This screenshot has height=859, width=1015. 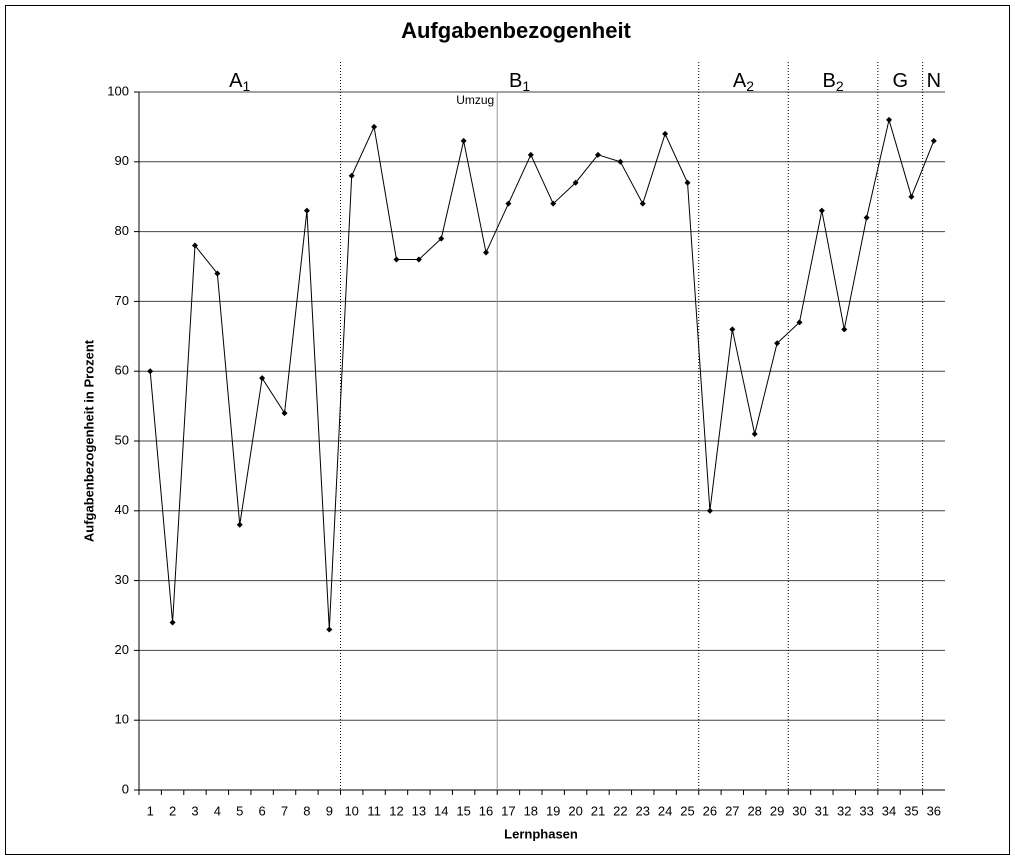 What do you see at coordinates (754, 810) in the screenshot?
I see `x-tick-label: 28` at bounding box center [754, 810].